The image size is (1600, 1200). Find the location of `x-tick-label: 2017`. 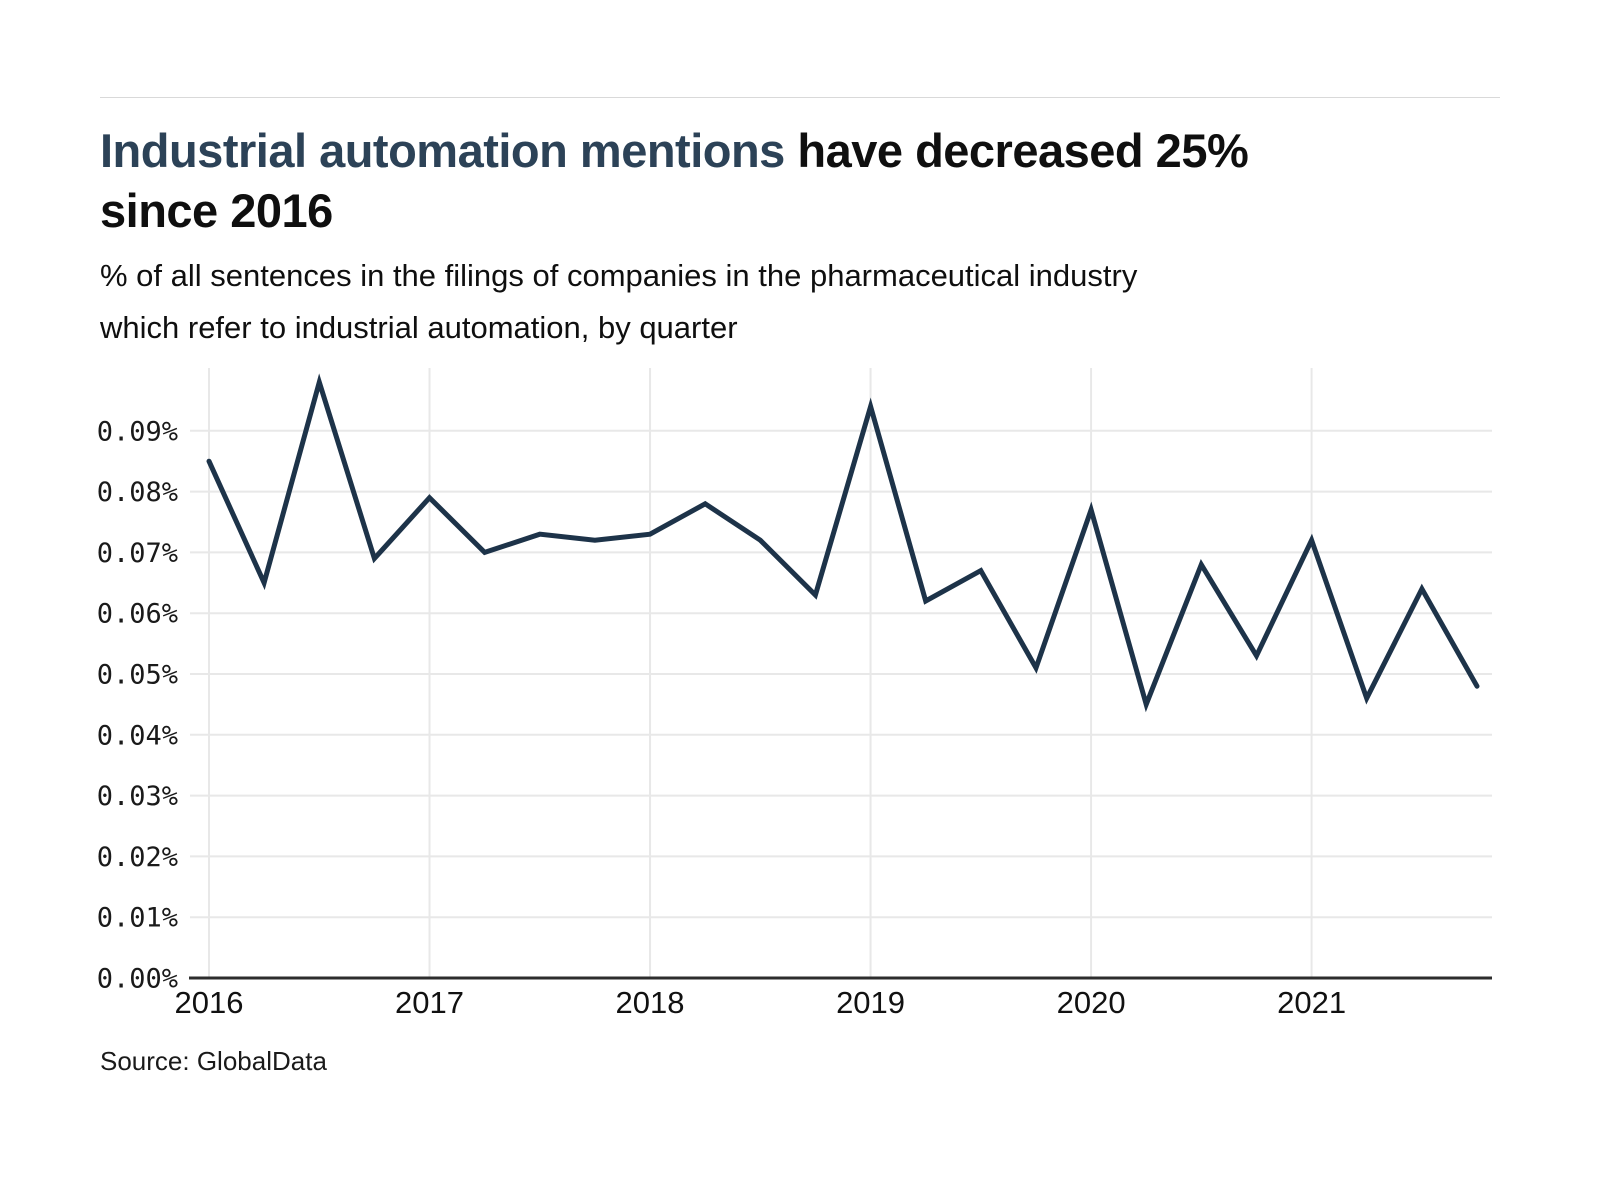

x-tick-label: 2017 is located at coordinates (429, 1002).